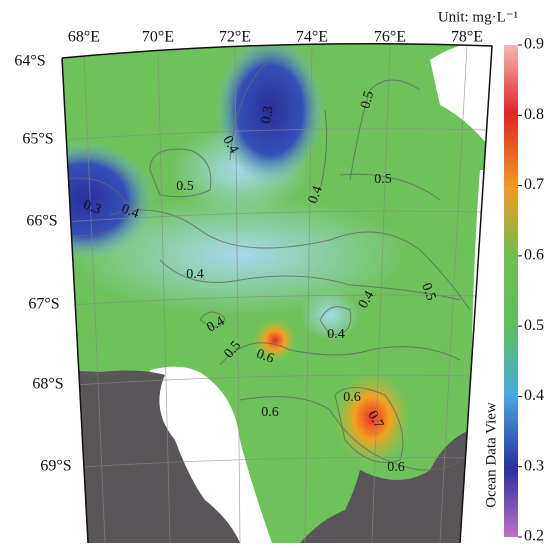 This screenshot has width=552, height=548. Describe the element at coordinates (158, 37) in the screenshot. I see `lon-label: 70°E` at that location.